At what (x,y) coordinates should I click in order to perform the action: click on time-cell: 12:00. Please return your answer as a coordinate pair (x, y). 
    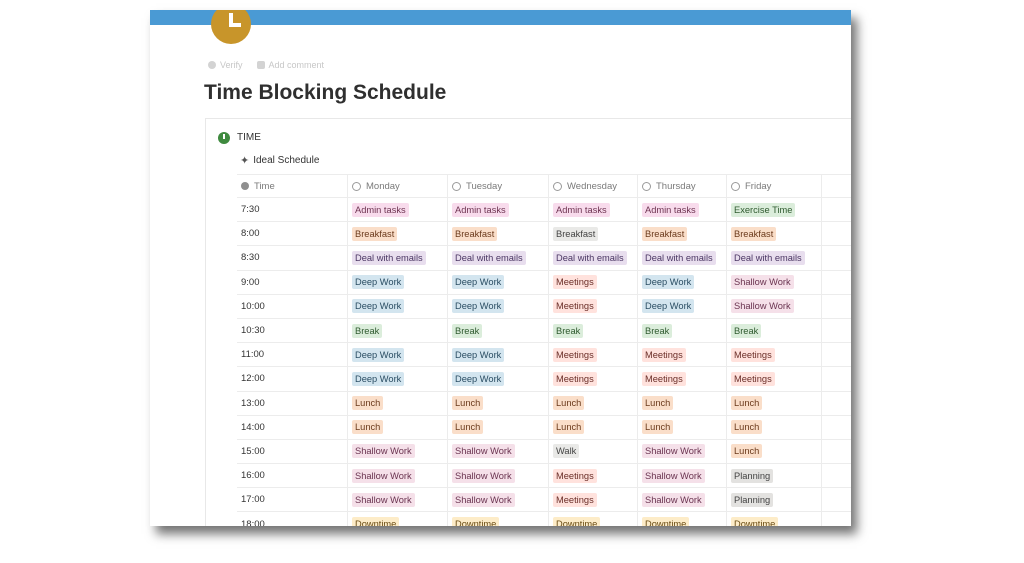
    Looking at the image, I should click on (292, 379).